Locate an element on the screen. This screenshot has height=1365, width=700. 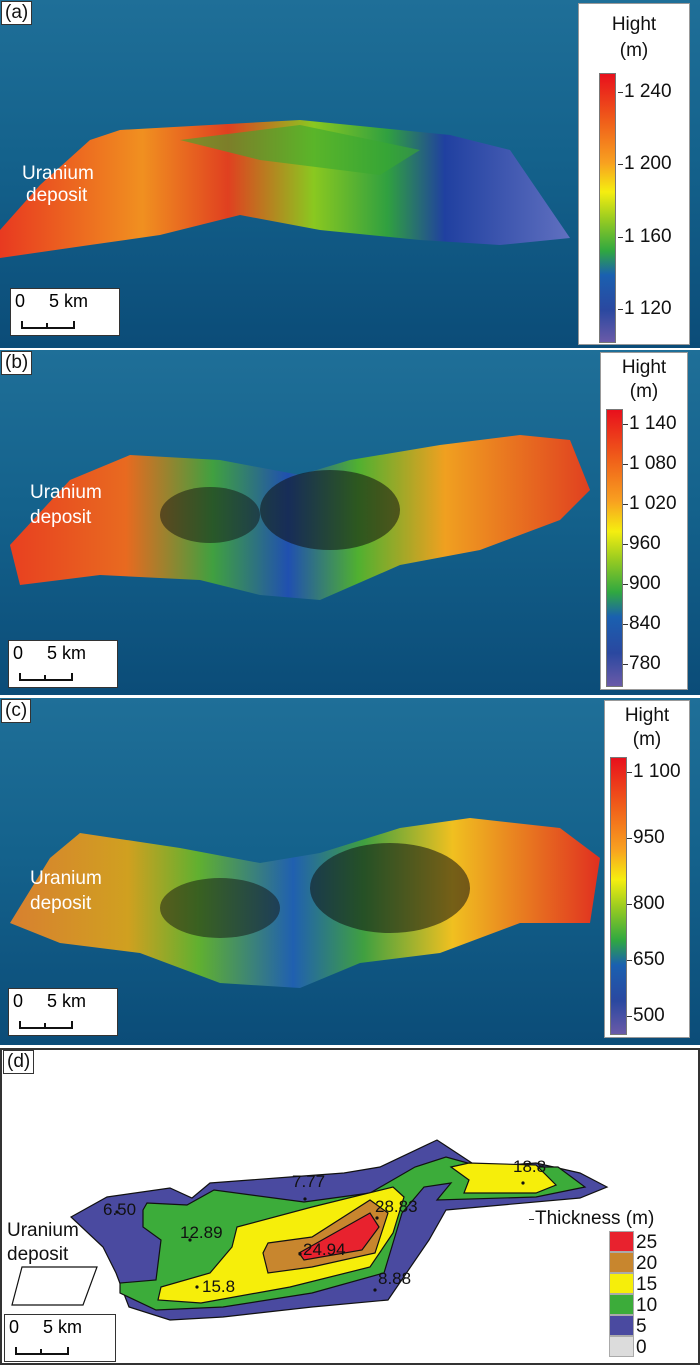
color-legend: Hight (m) 1 240 1 200 1 160 1 120 is located at coordinates (634, 174).